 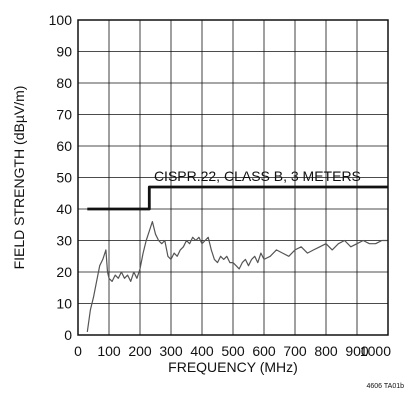 I want to click on x-tick-label: 700, so click(x=295, y=351).